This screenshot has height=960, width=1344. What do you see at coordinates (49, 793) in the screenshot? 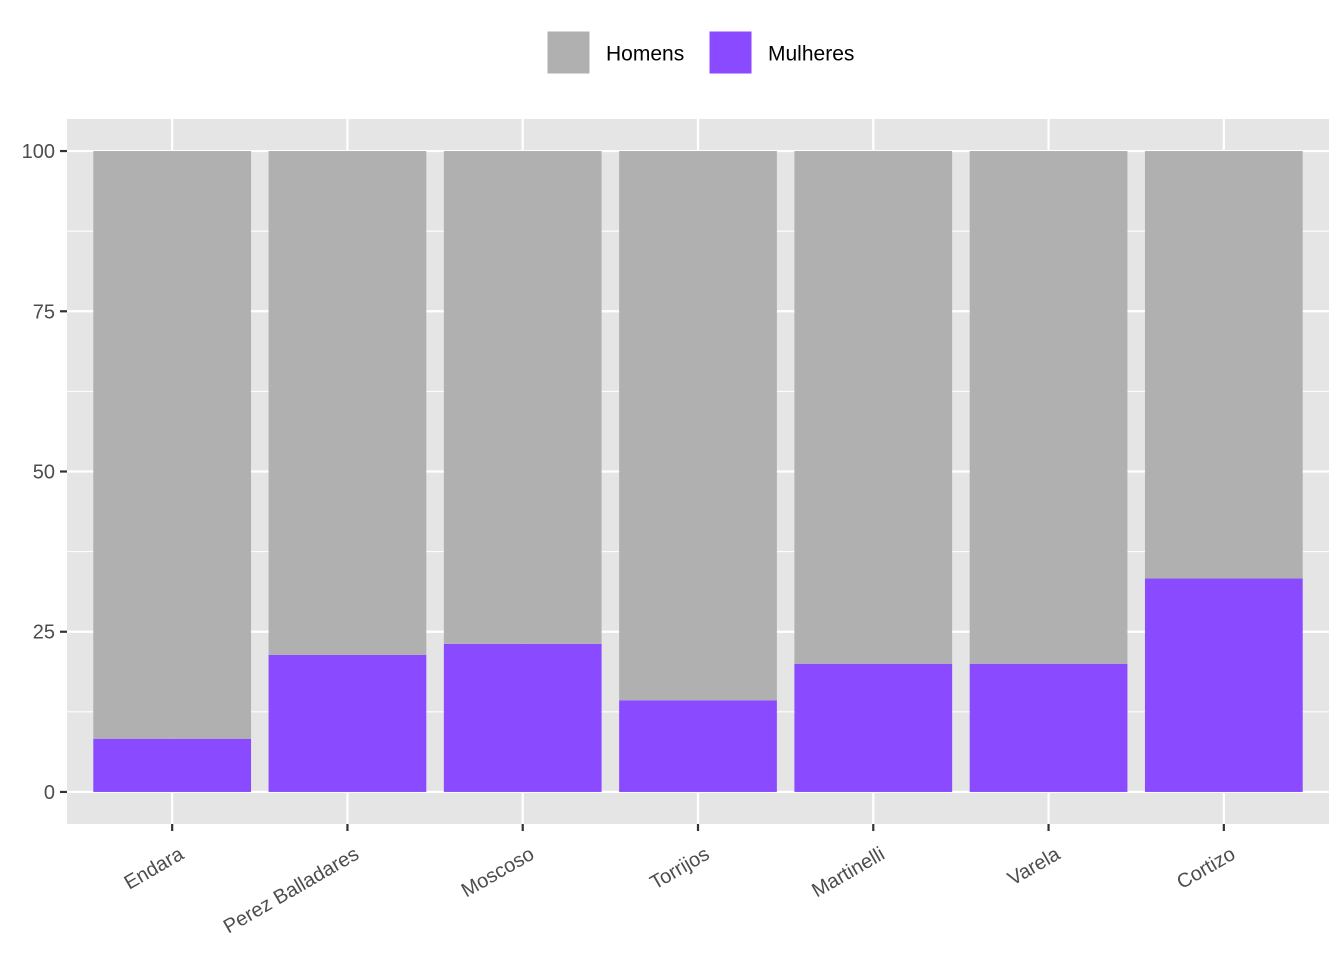
I see `y-tick-label: 0` at bounding box center [49, 793].